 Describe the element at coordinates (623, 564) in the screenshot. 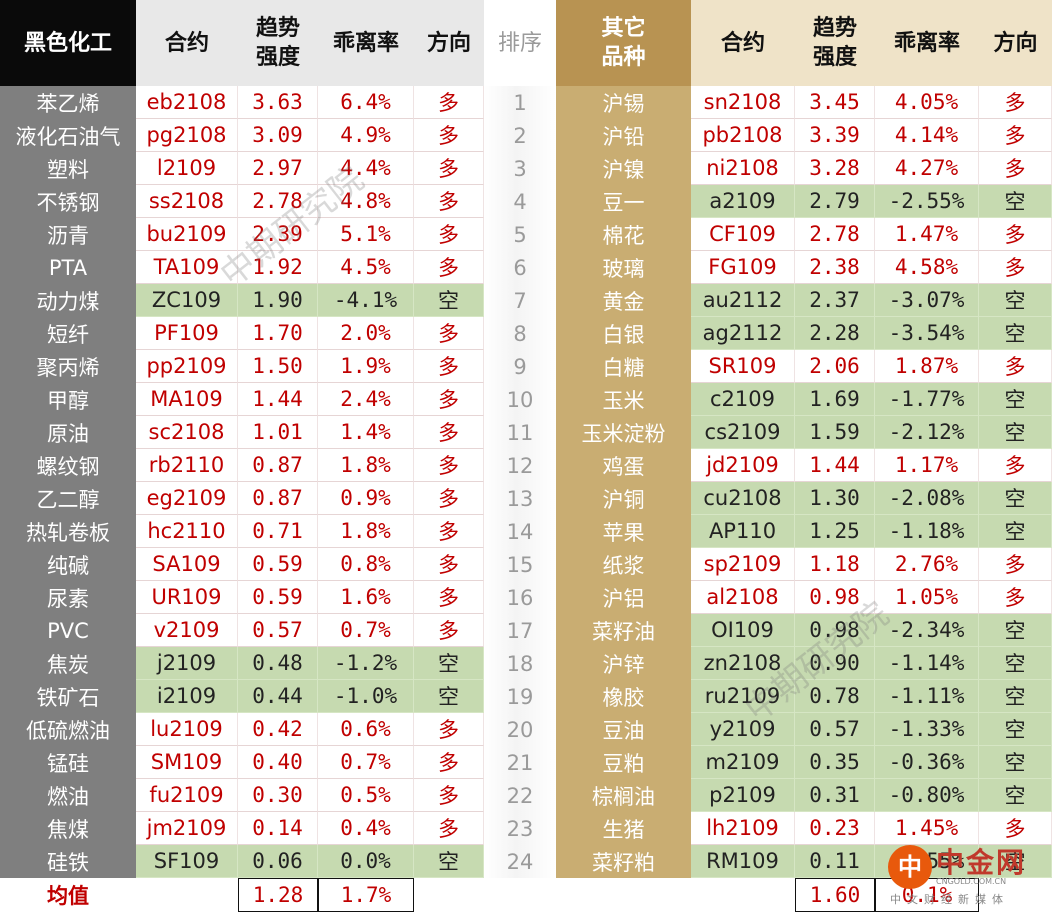

I see `right-product-name: 纸浆` at that location.